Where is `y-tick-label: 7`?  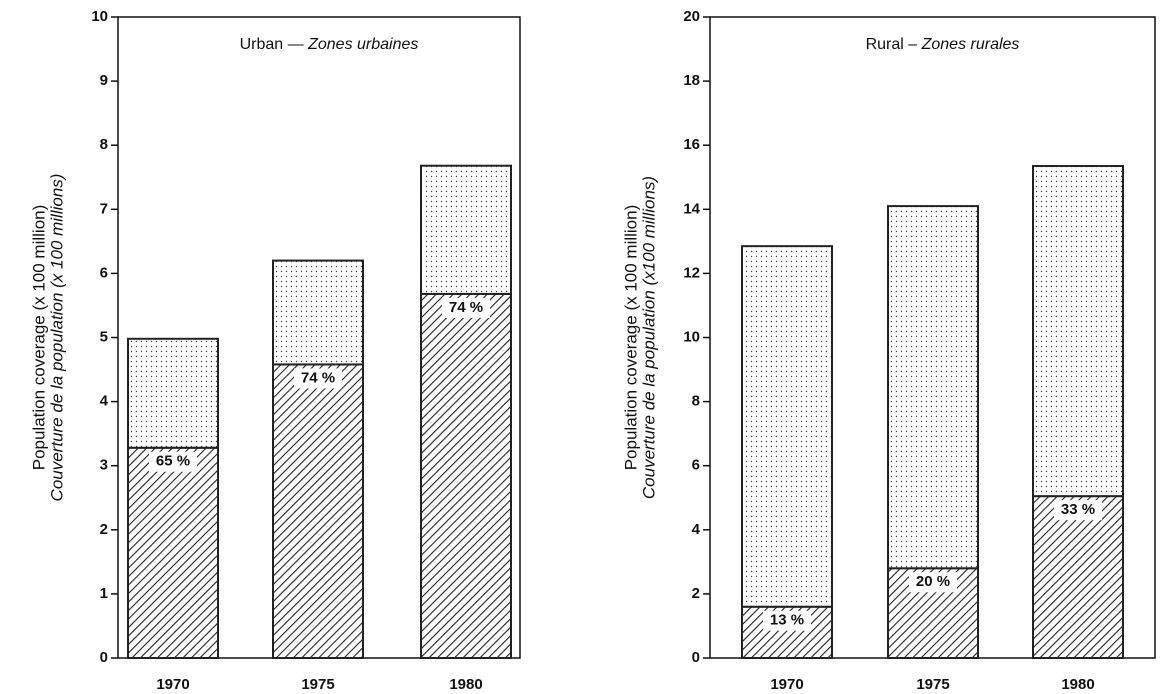 y-tick-label: 7 is located at coordinates (104, 208).